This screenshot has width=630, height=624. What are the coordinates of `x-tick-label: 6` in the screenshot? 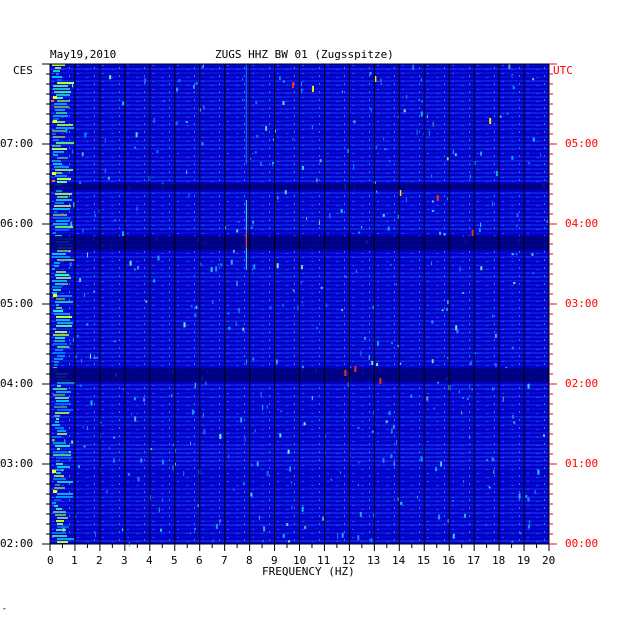 It's located at (199, 560).